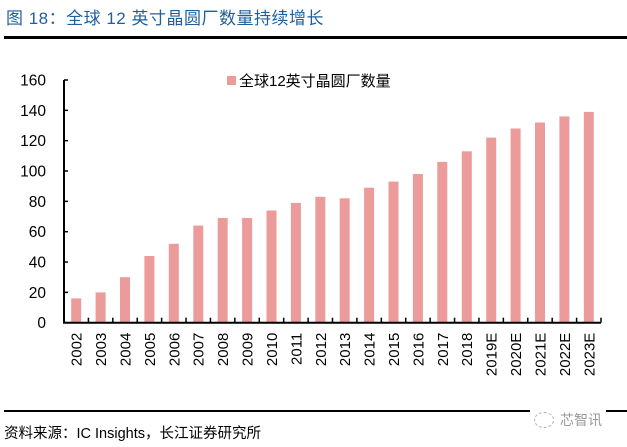  I want to click on y-tick-label: 20, so click(38, 293).